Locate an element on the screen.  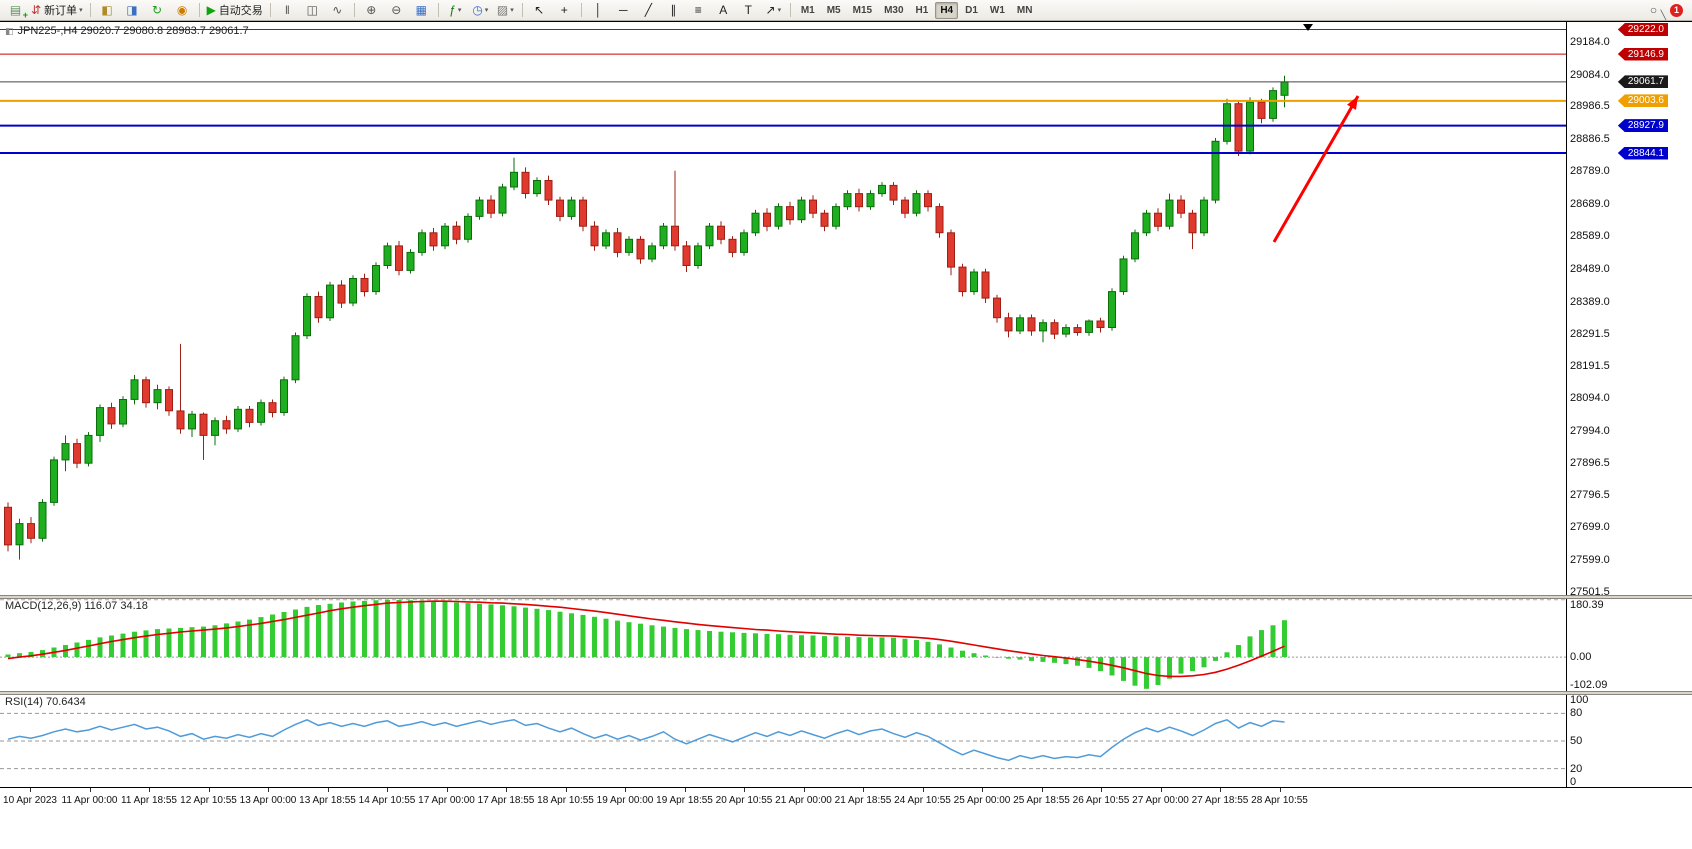
rsi-panel: RSI(14) 70.6434 is located at coordinates (783, 741).